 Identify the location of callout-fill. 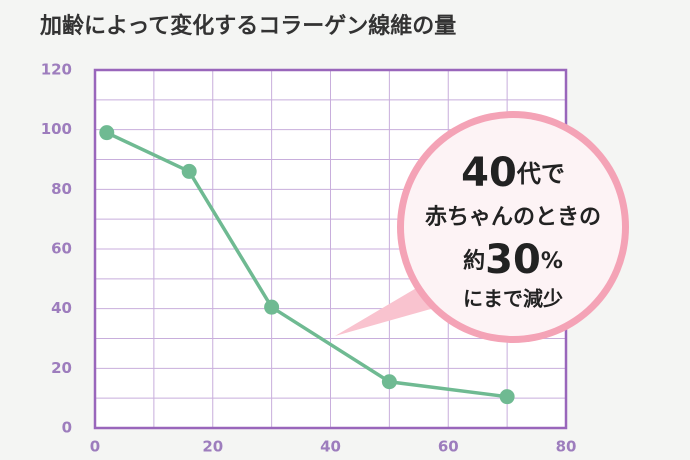
(513, 227).